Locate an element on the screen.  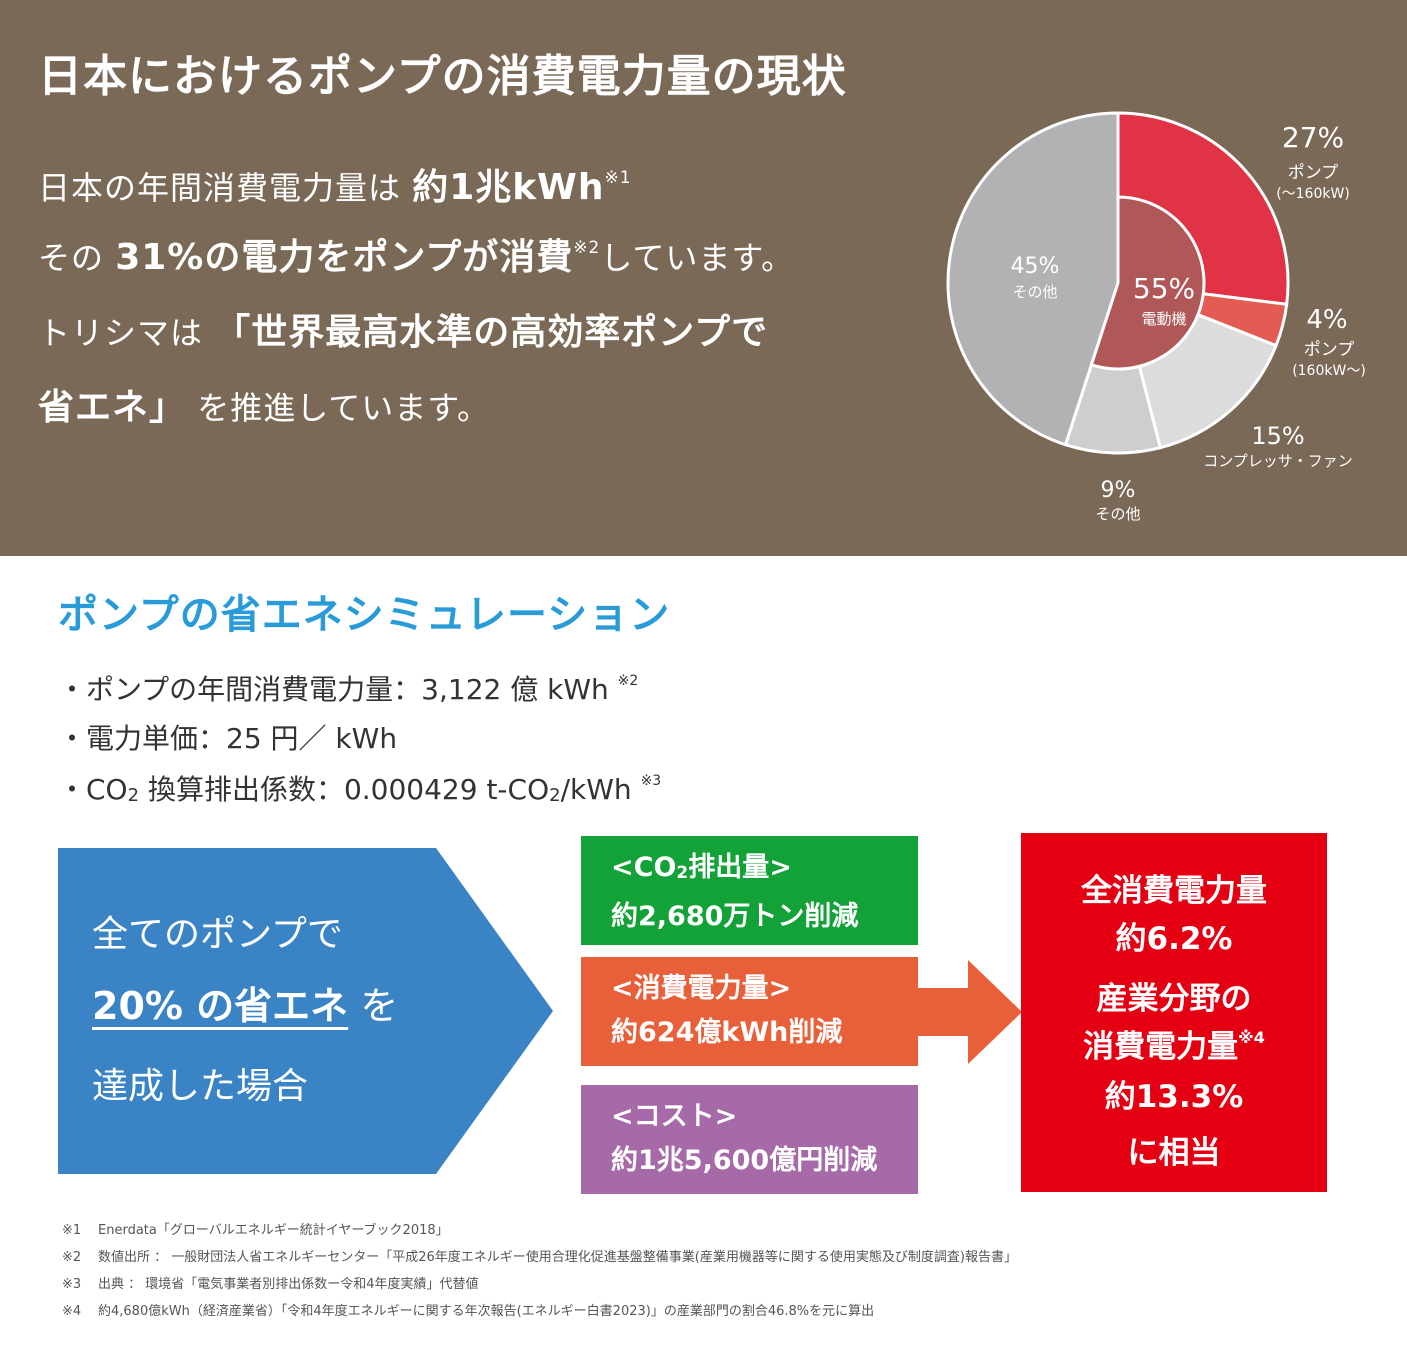
intro-line-2: その 31%の電力をポンプが消費※2しています。 is located at coordinates (416, 254).